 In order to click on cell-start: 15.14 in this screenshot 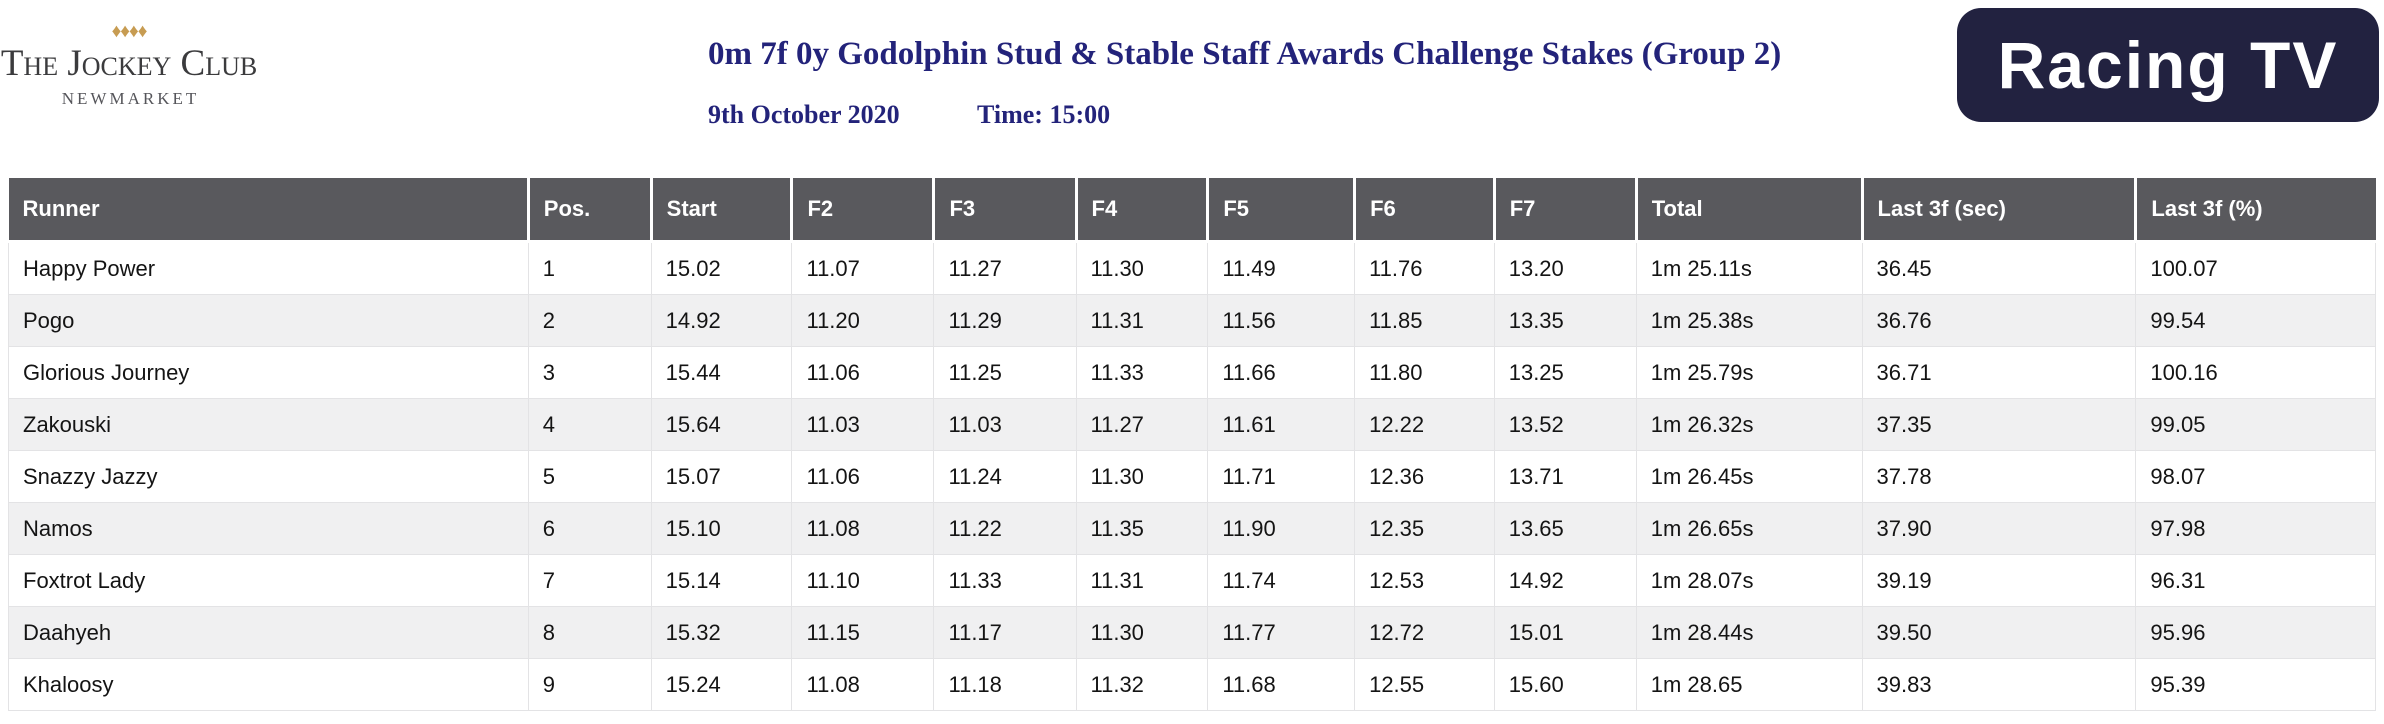, I will do `click(721, 580)`.